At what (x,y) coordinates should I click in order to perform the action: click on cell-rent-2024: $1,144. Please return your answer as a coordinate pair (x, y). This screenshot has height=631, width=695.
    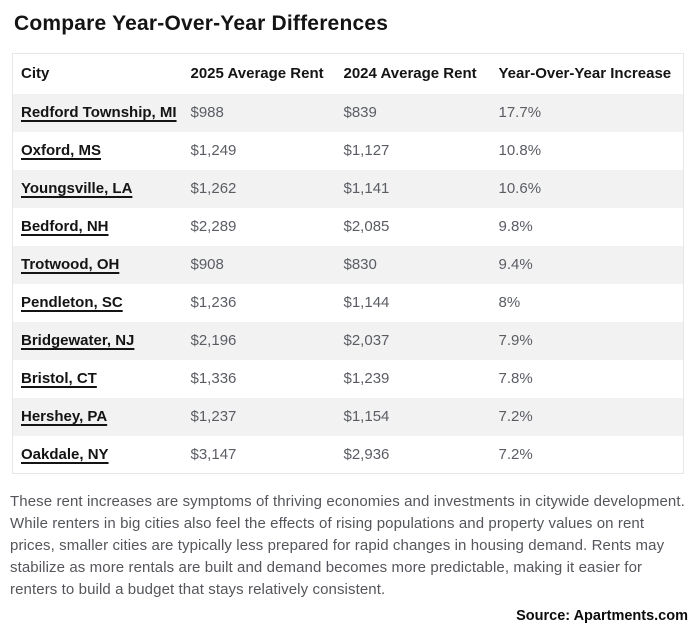
    Looking at the image, I should click on (366, 302).